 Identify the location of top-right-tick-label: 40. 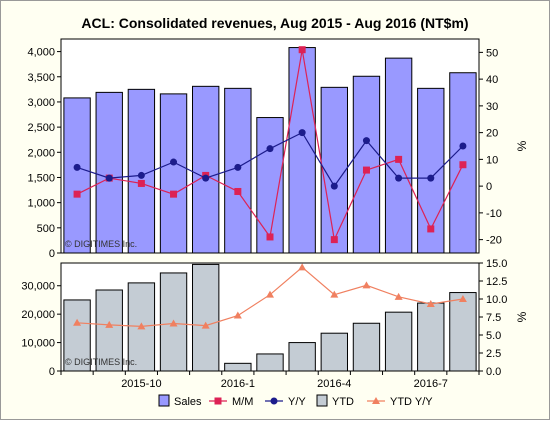
(492, 80).